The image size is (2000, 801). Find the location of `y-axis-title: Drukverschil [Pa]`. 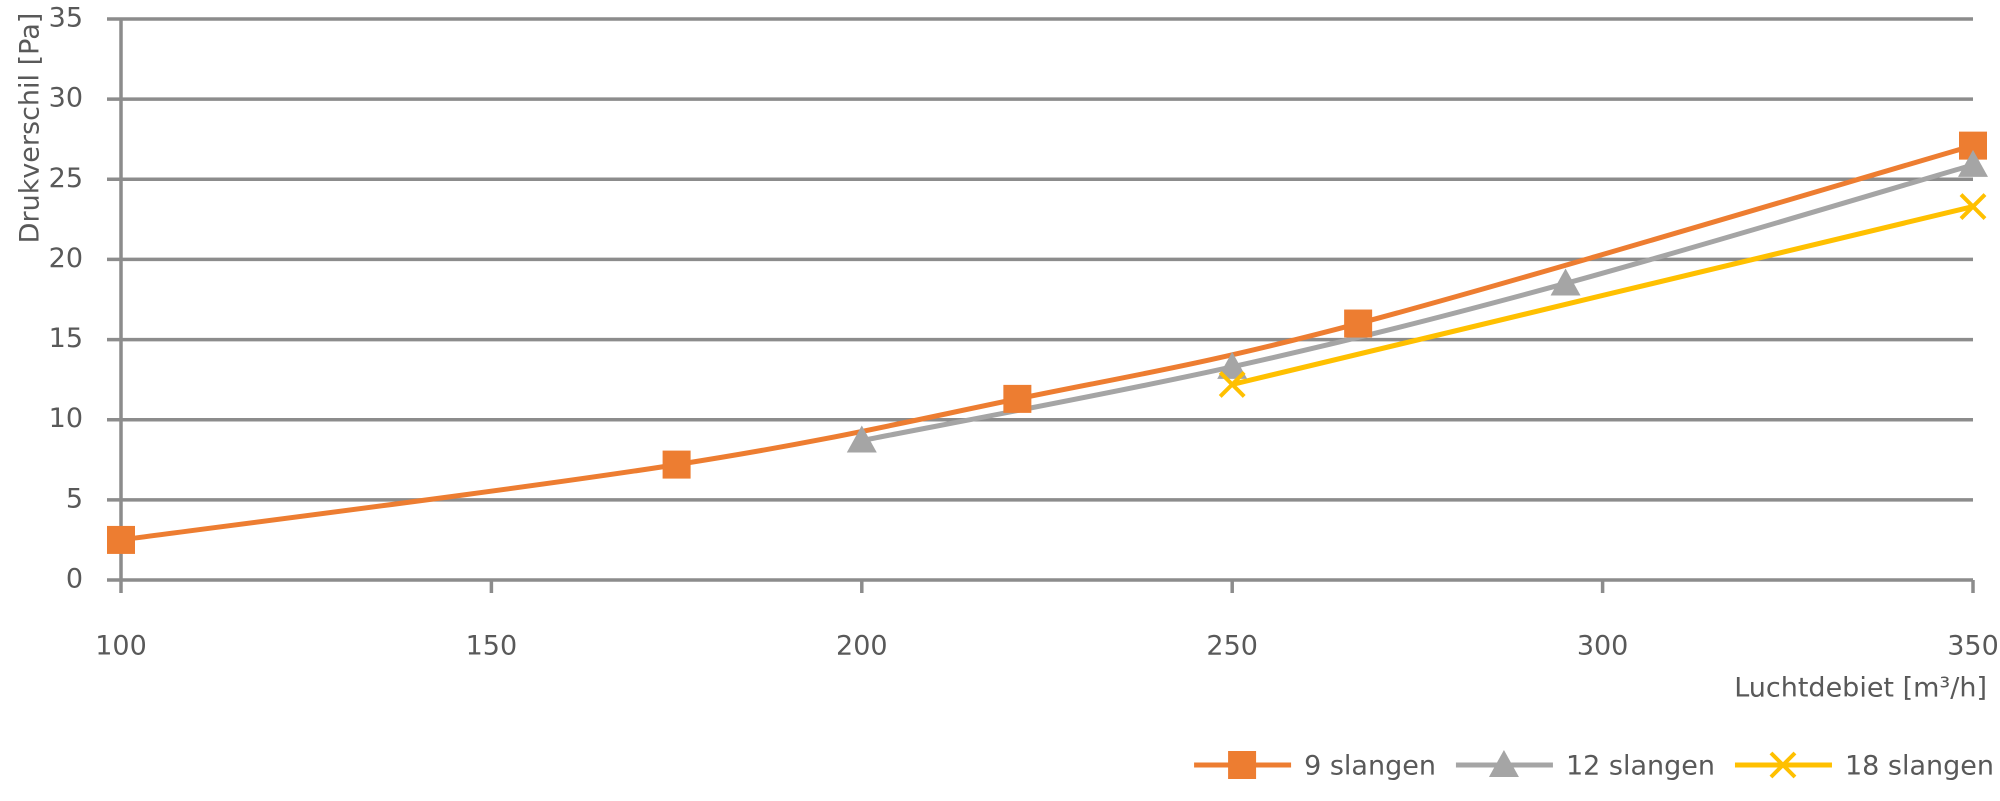

y-axis-title: Drukverschil [Pa] is located at coordinates (30, 128).